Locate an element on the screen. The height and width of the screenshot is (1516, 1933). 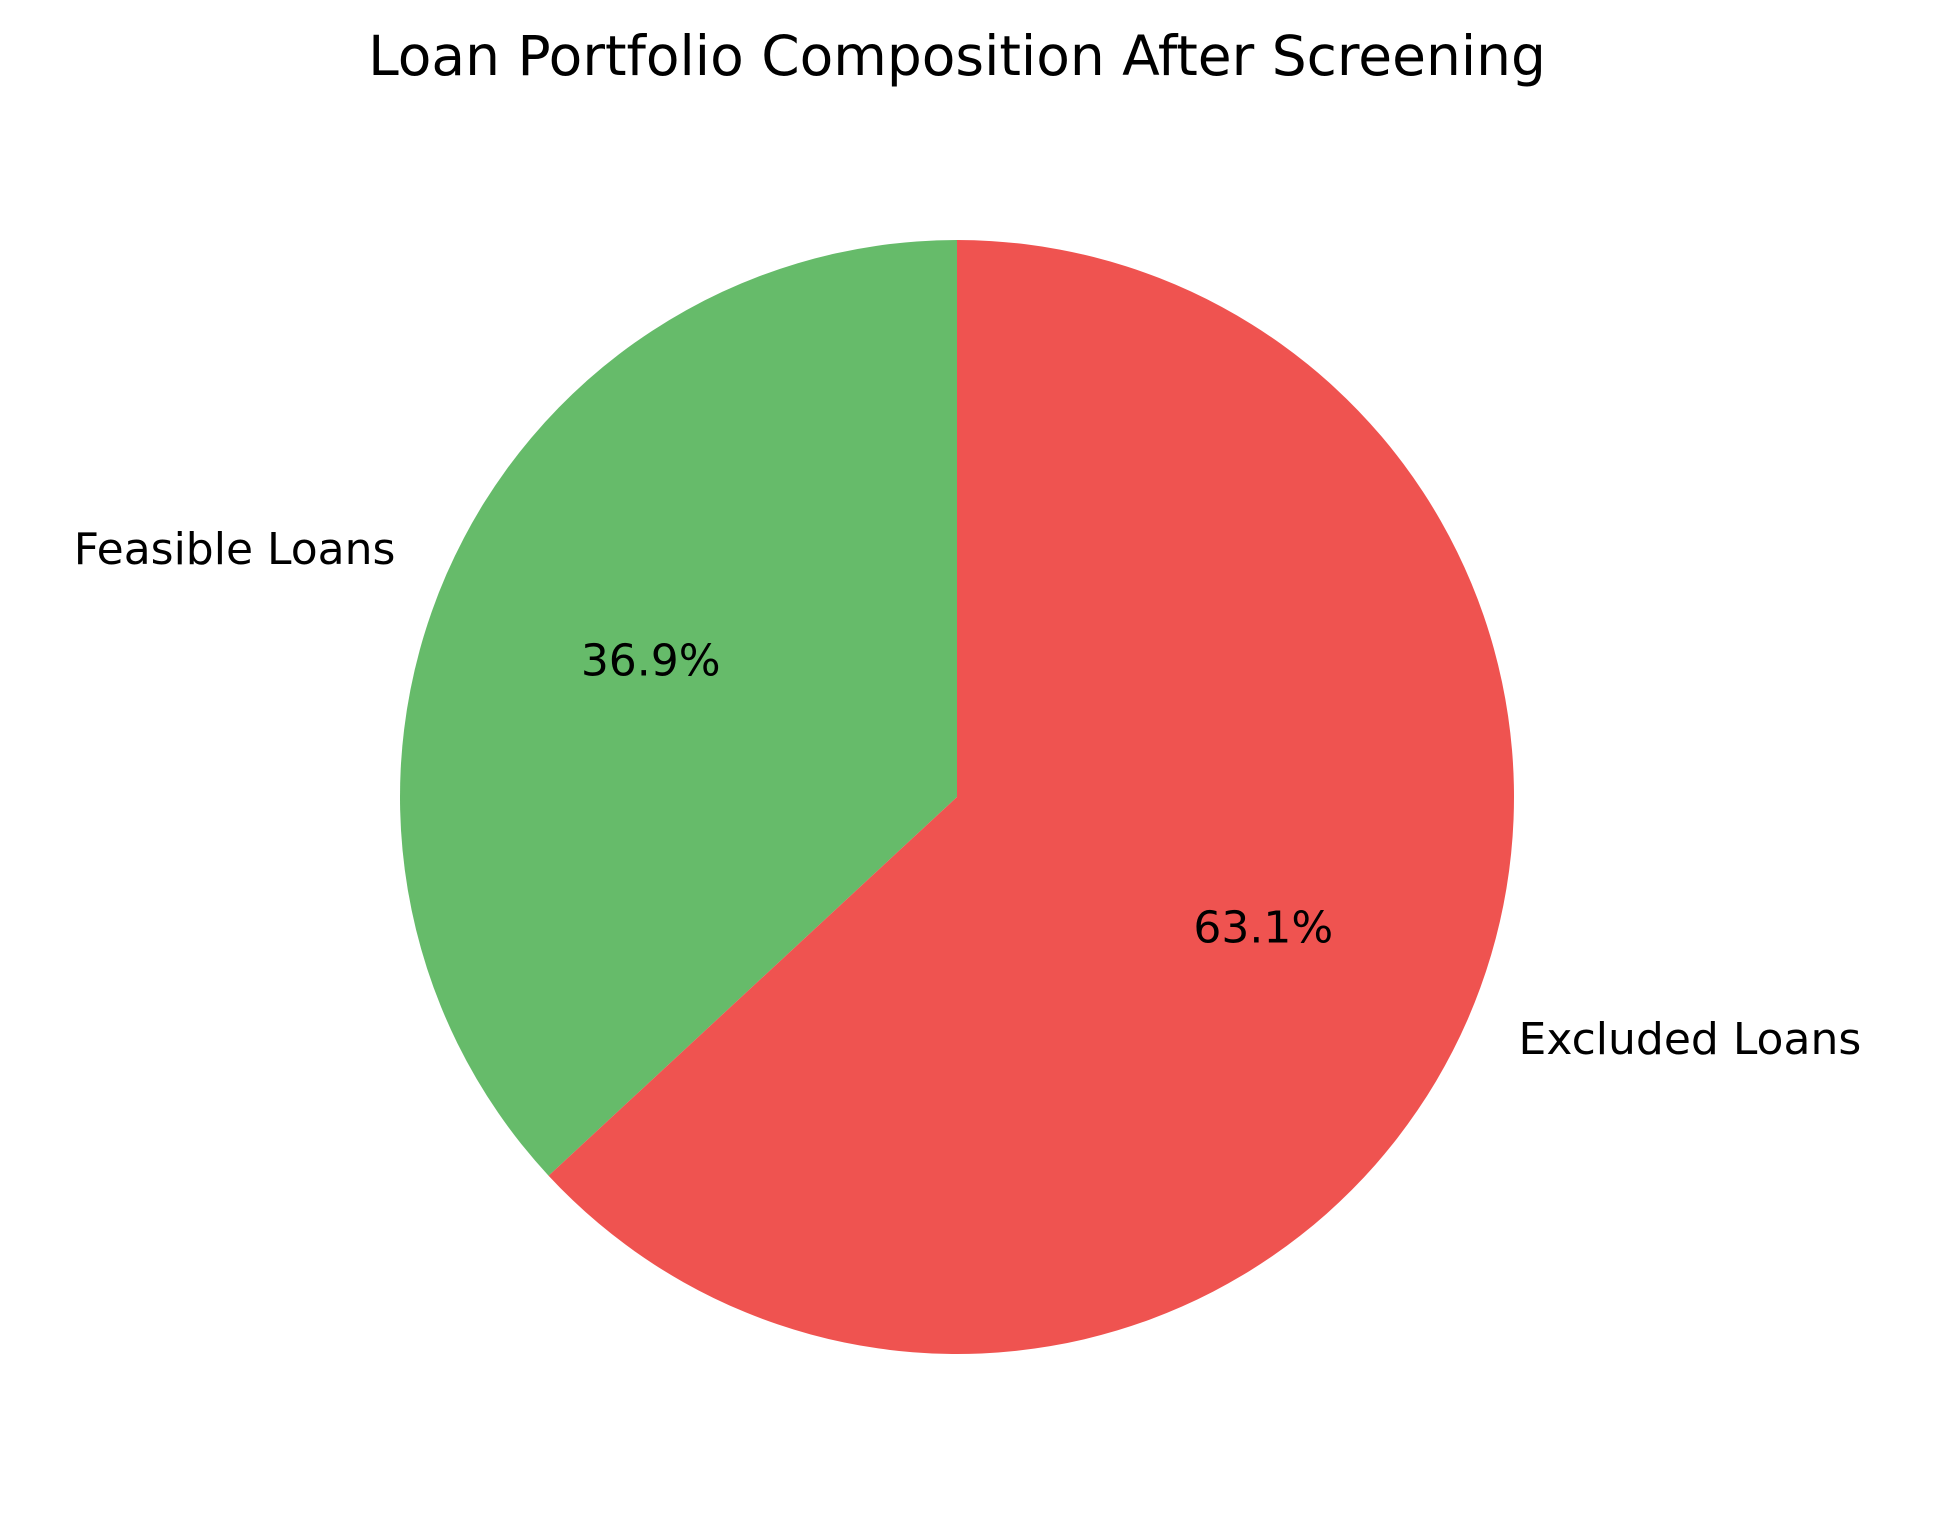
slice-percent-label: 36.9% is located at coordinates (651, 660).